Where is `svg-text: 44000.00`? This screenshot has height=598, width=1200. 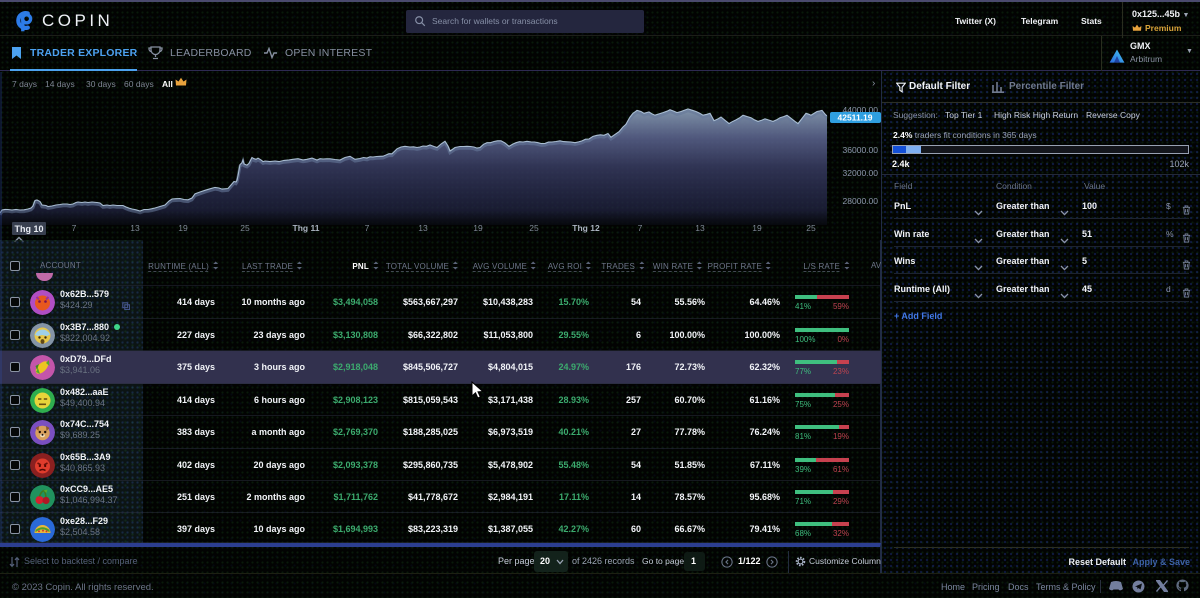 svg-text: 44000.00 is located at coordinates (861, 110).